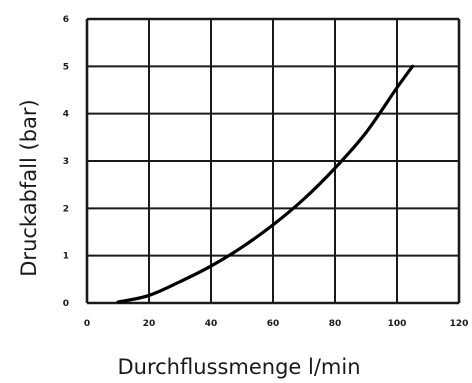 This screenshot has width=472, height=383. I want to click on y-axis-title: Druckabfall (bar), so click(29, 187).